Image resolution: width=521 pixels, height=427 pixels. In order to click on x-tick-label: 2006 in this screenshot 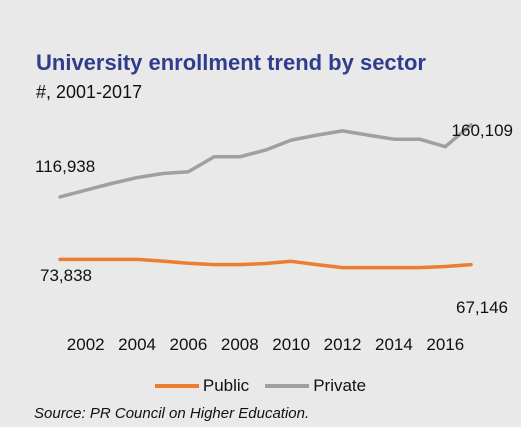, I will do `click(188, 344)`.